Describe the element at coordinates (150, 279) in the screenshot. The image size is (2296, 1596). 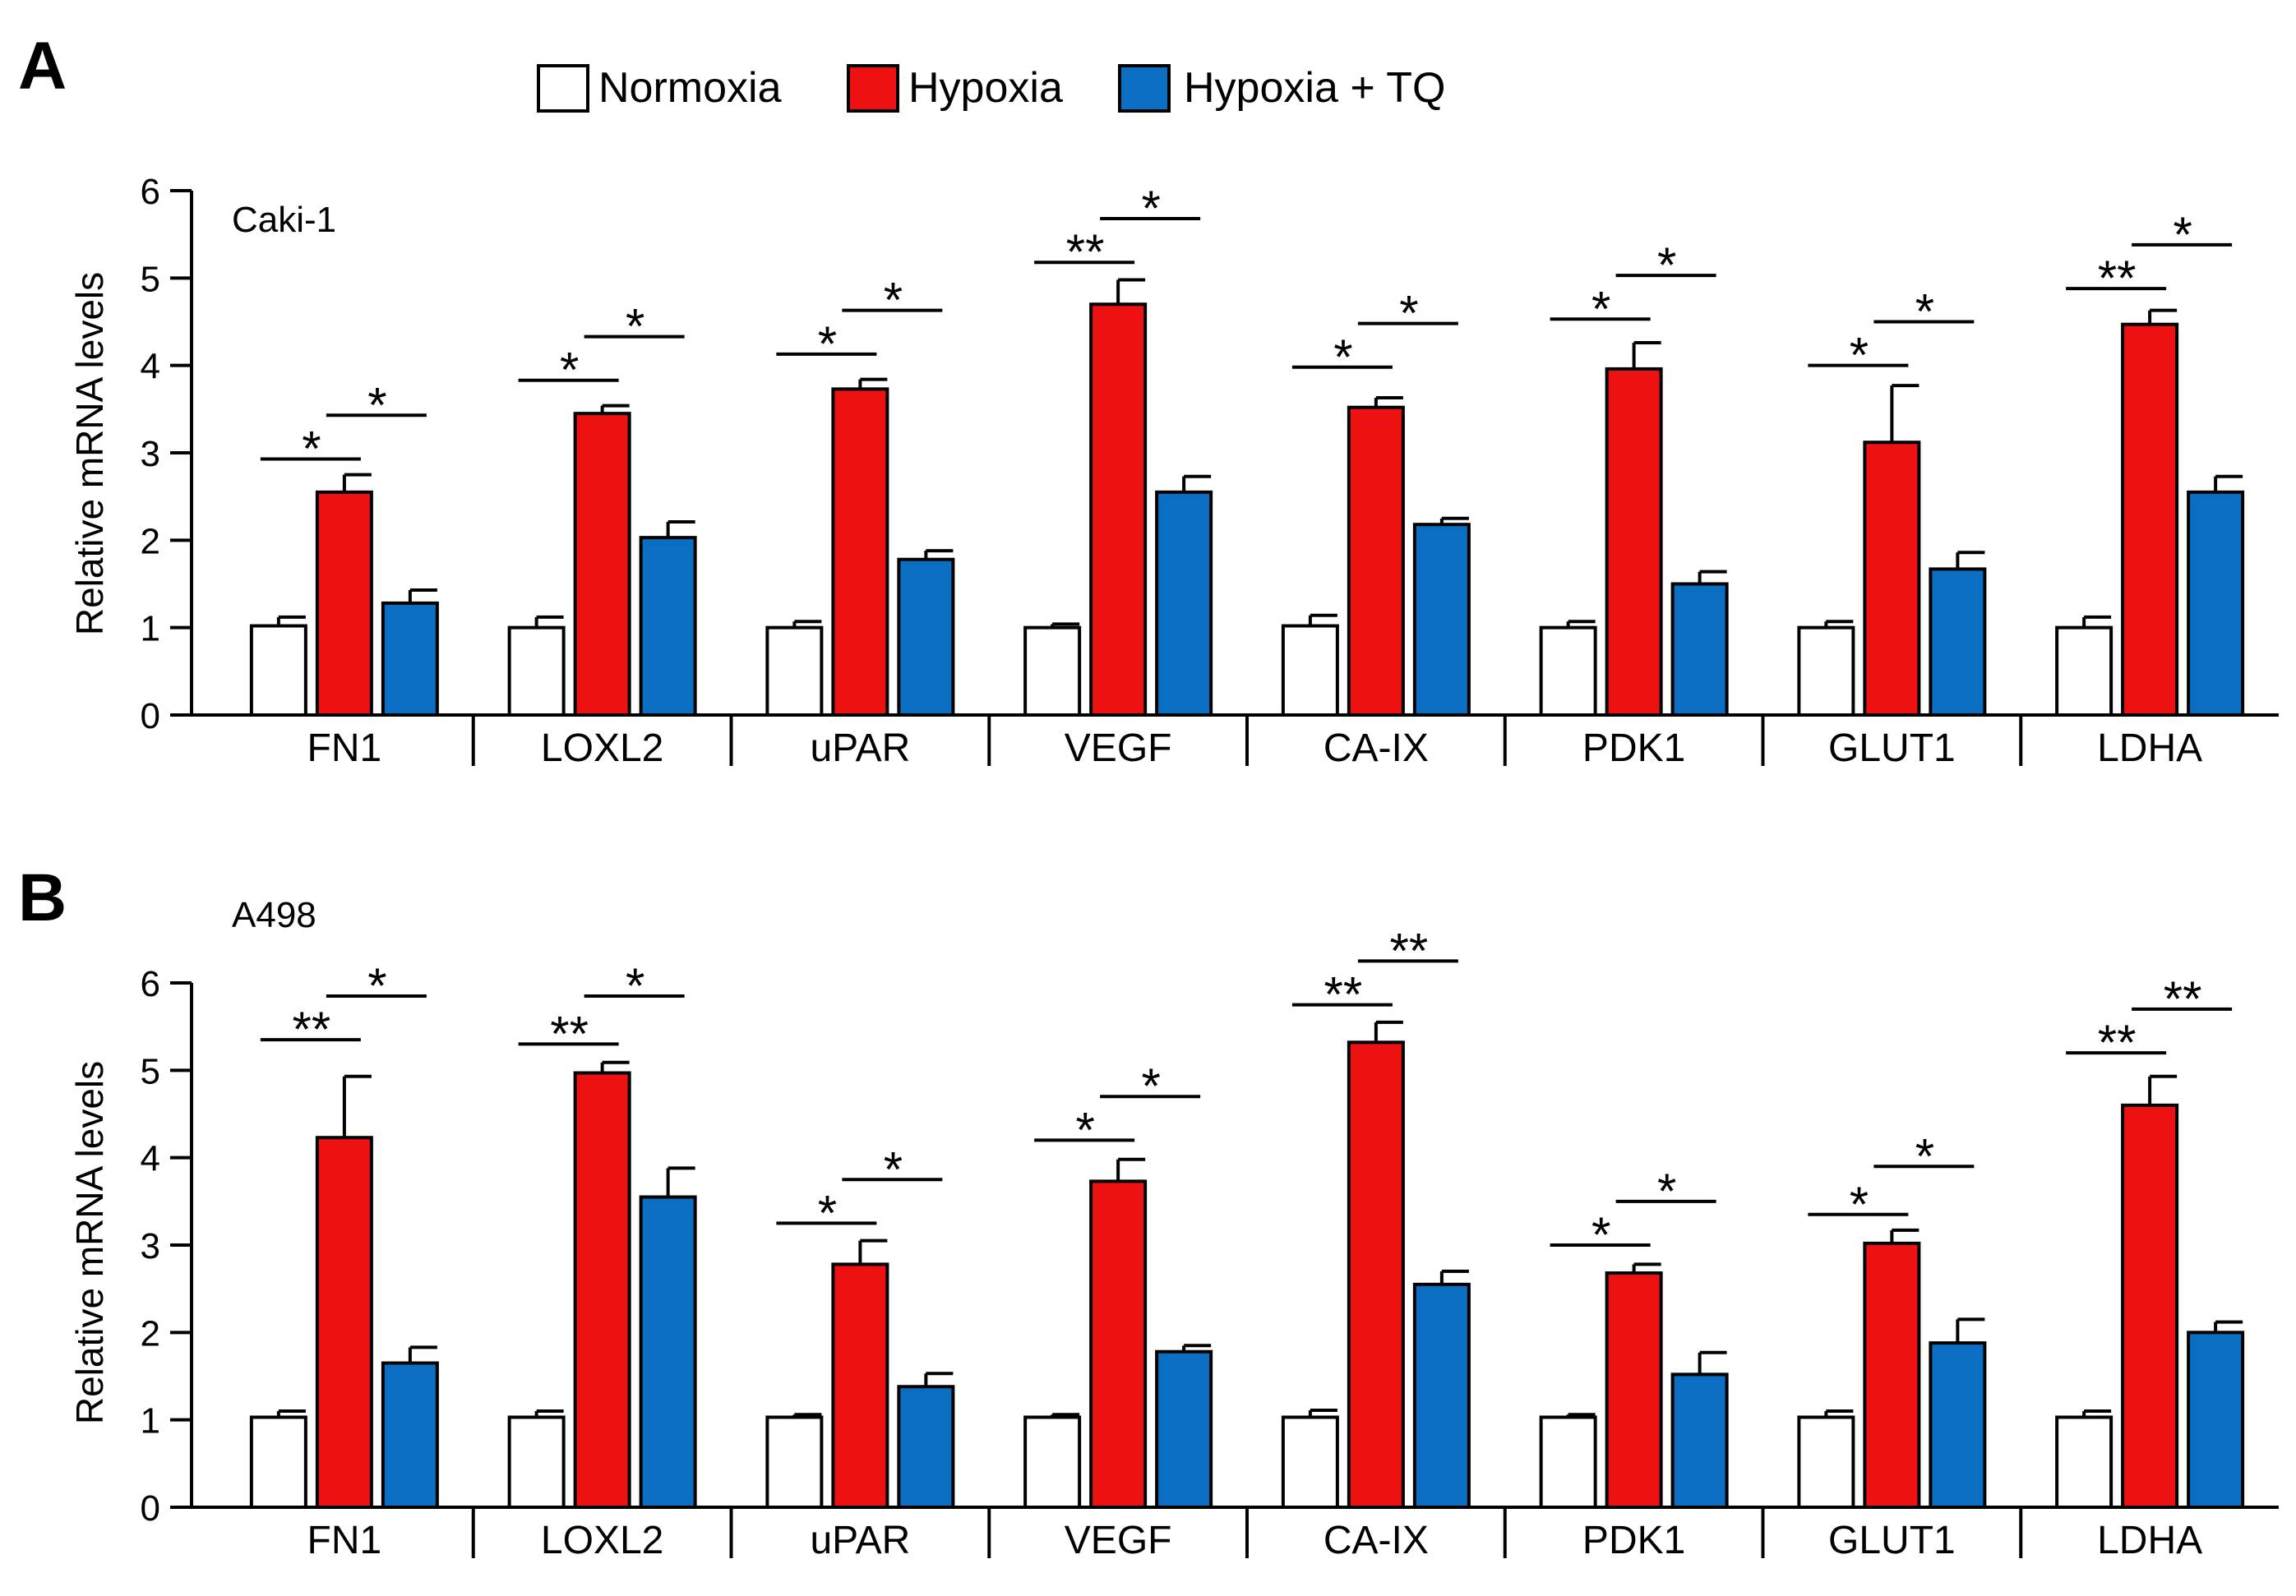
I see `panel-a-y-tick-label: 5` at that location.